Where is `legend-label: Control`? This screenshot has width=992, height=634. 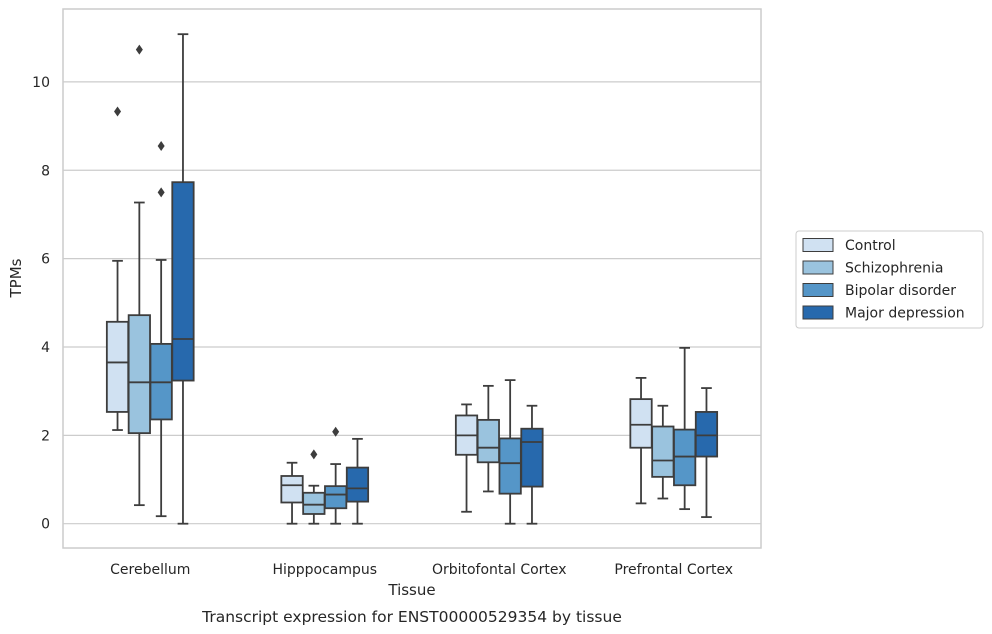 legend-label: Control is located at coordinates (870, 246).